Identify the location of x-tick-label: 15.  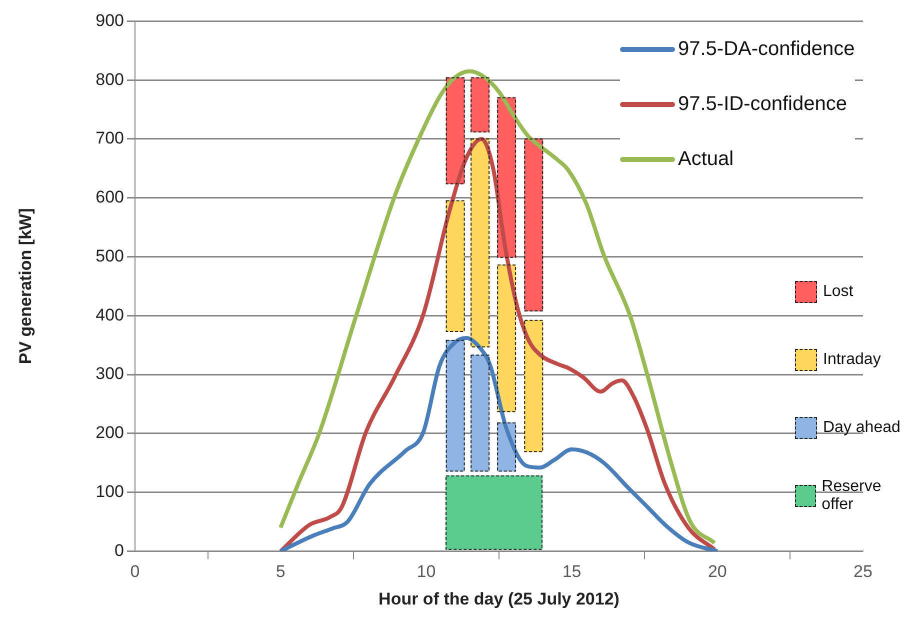
(572, 572).